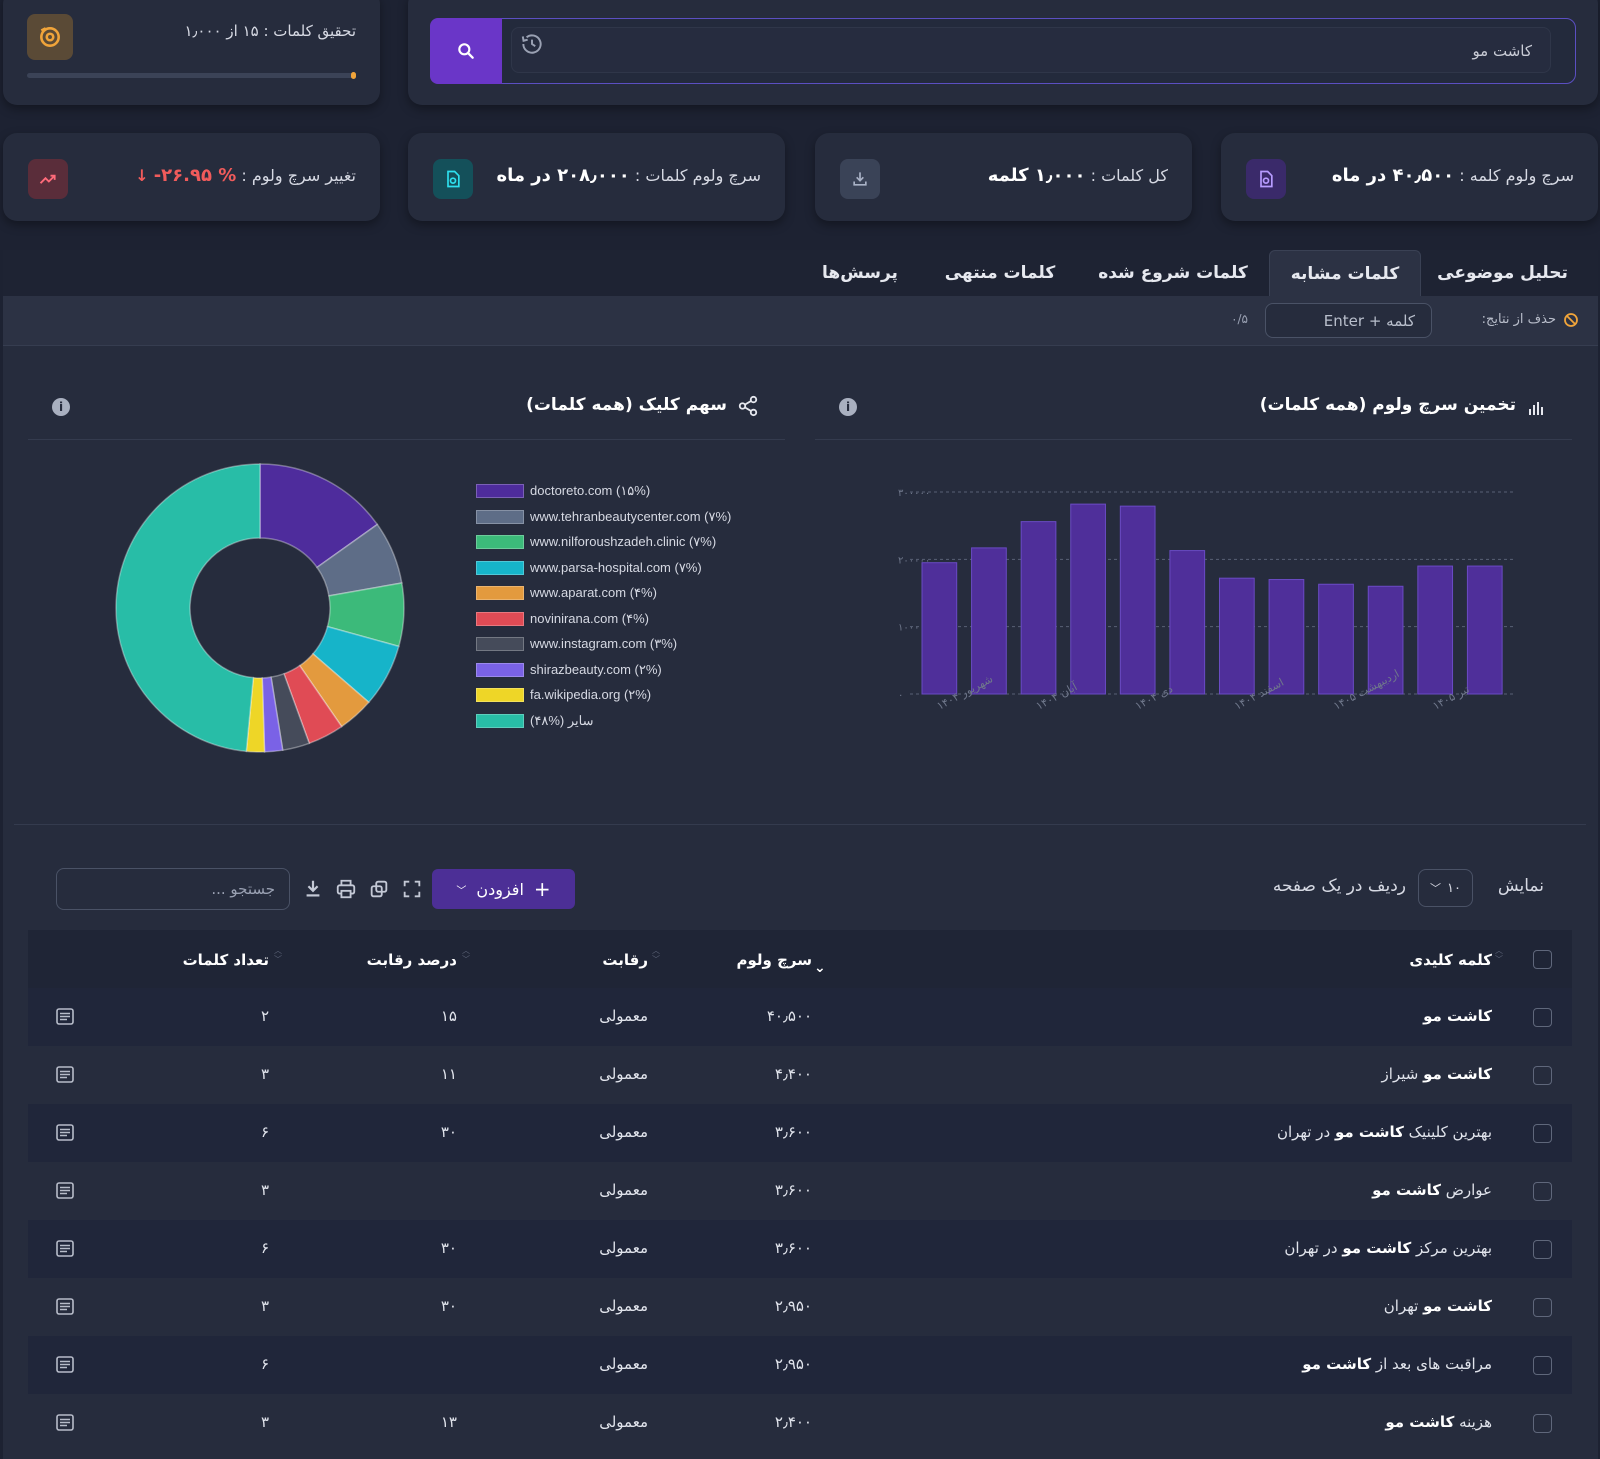  What do you see at coordinates (1542, 959) in the screenshot?
I see `select-all-checkbox` at bounding box center [1542, 959].